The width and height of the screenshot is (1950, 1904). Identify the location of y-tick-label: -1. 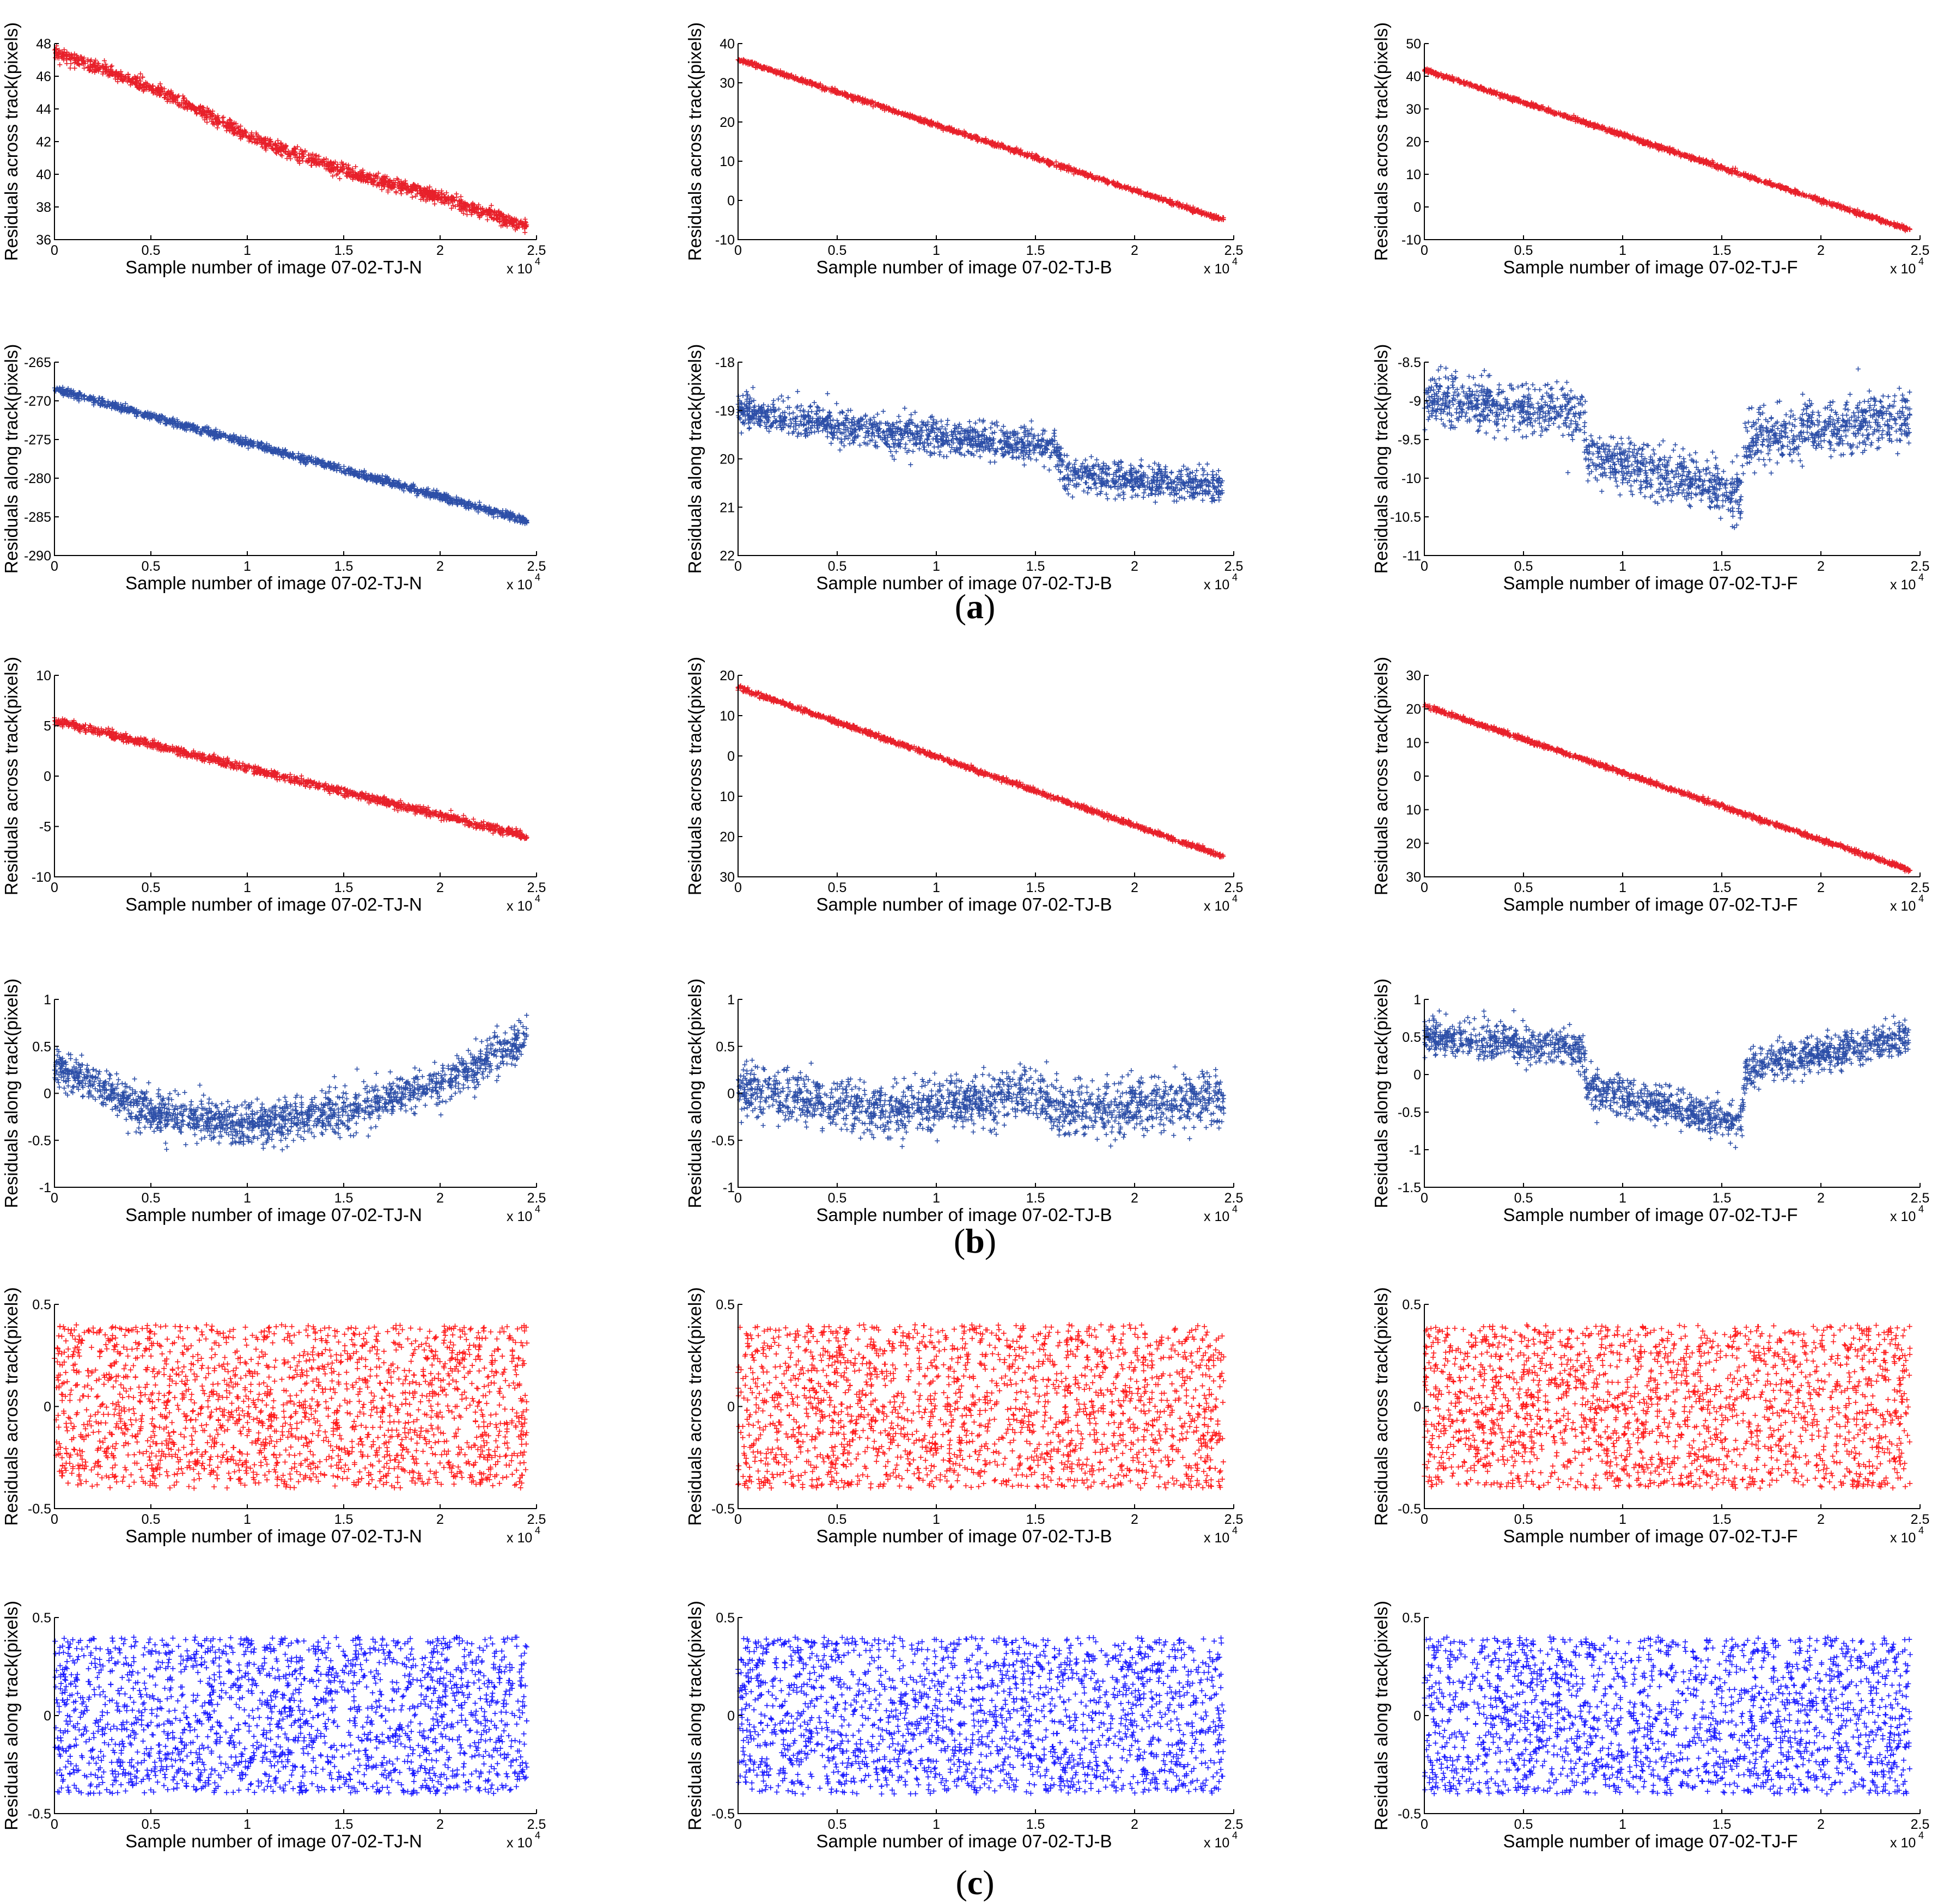
(729, 1187).